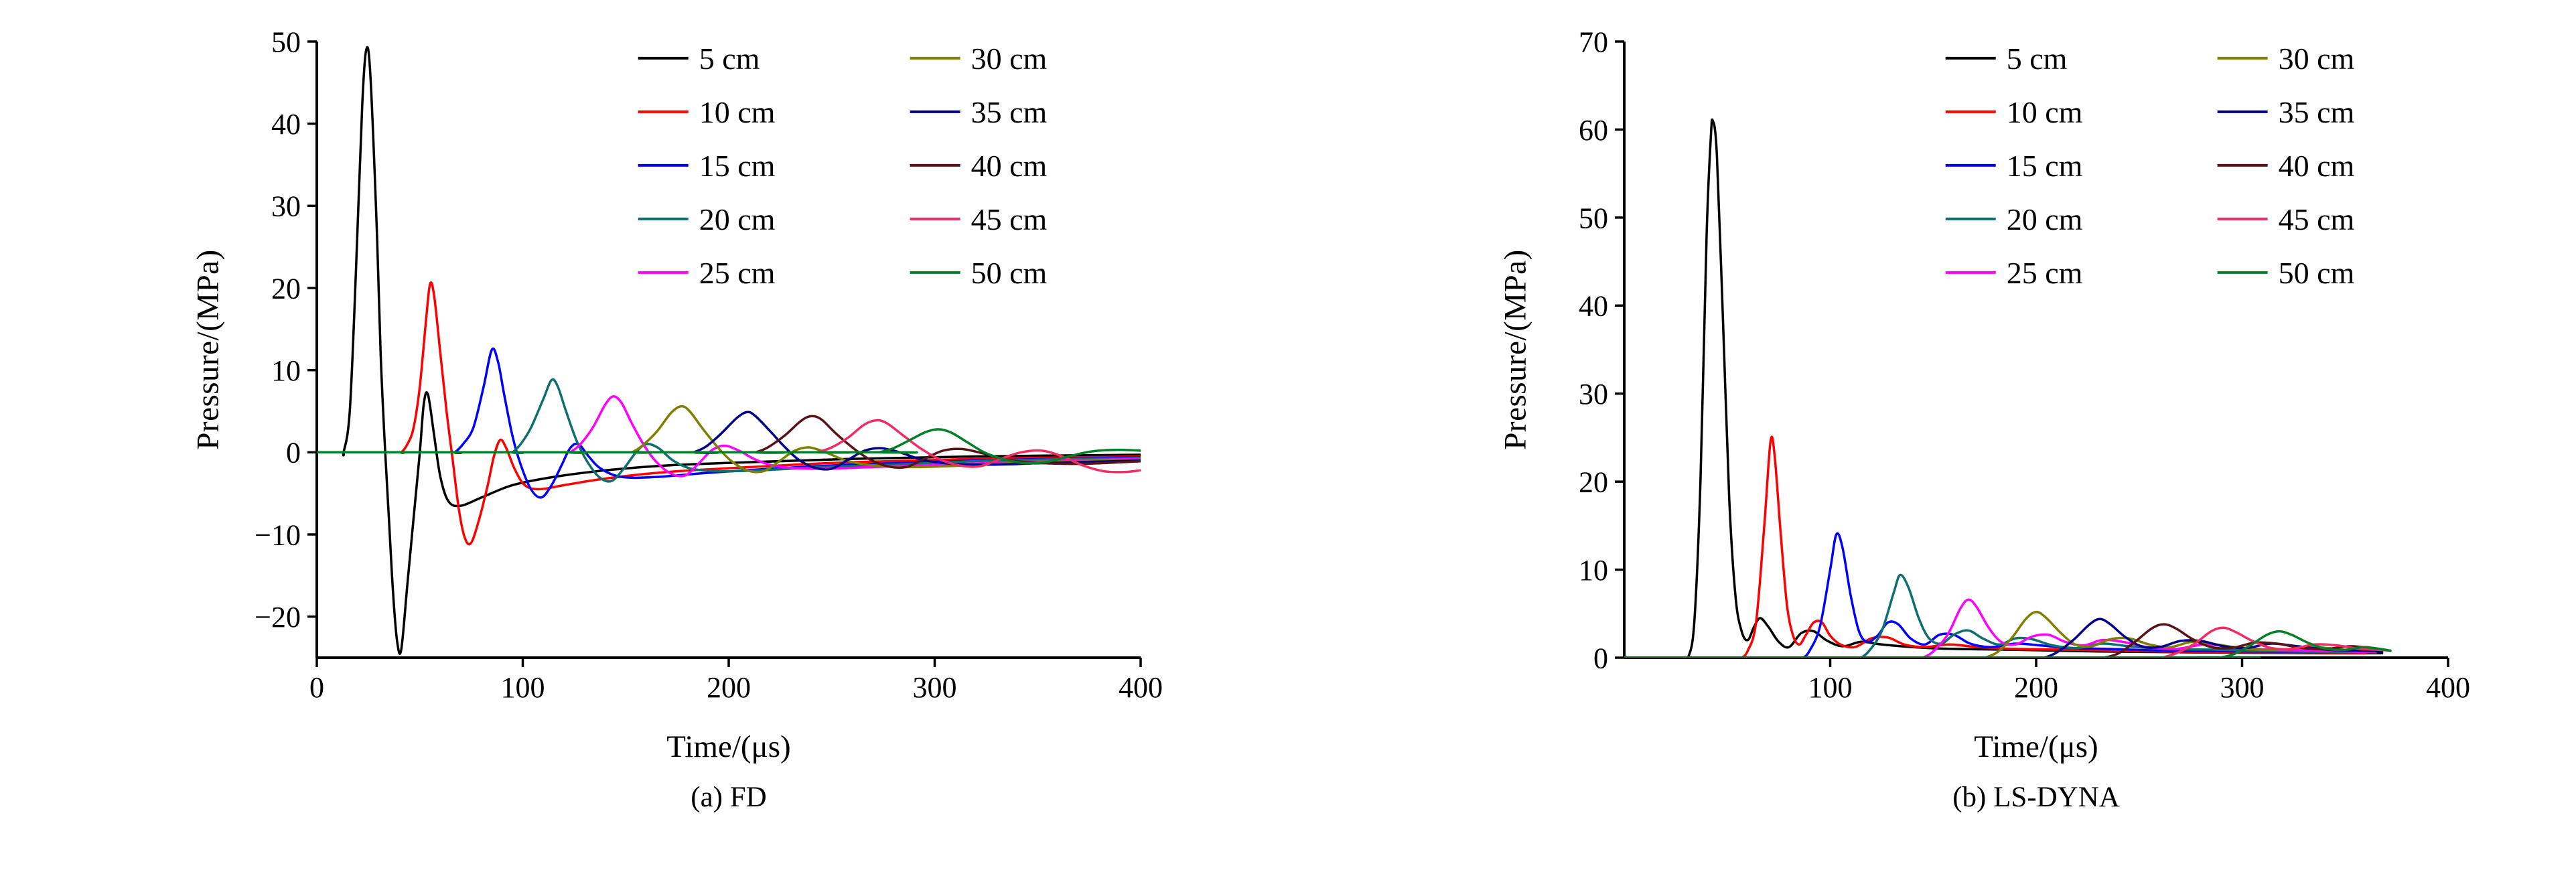  Describe the element at coordinates (278, 617) in the screenshot. I see `y-tick-label: −20` at that location.